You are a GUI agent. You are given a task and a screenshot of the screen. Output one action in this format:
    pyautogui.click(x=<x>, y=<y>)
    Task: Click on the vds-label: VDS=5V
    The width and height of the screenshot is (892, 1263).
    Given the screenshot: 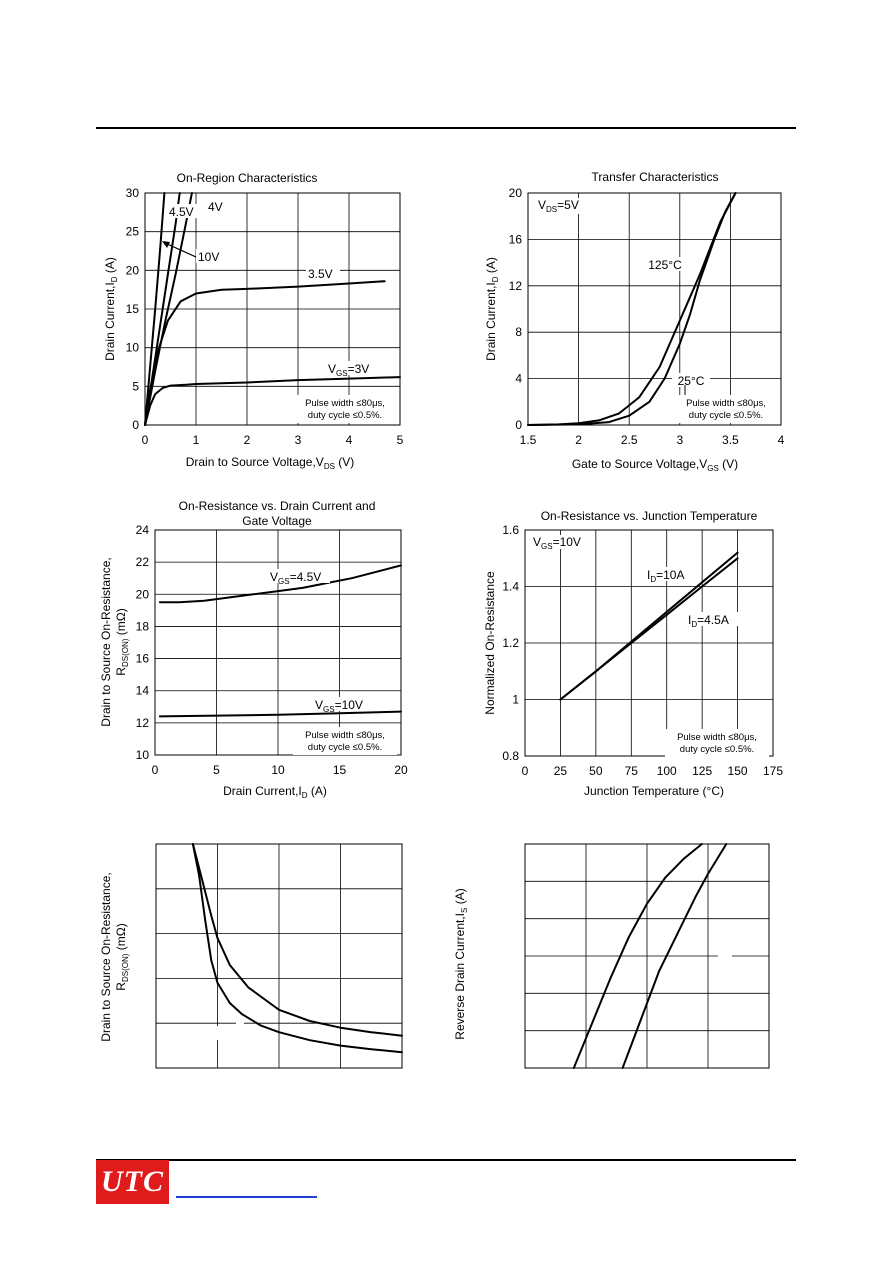 What is the action you would take?
    pyautogui.click(x=558, y=206)
    